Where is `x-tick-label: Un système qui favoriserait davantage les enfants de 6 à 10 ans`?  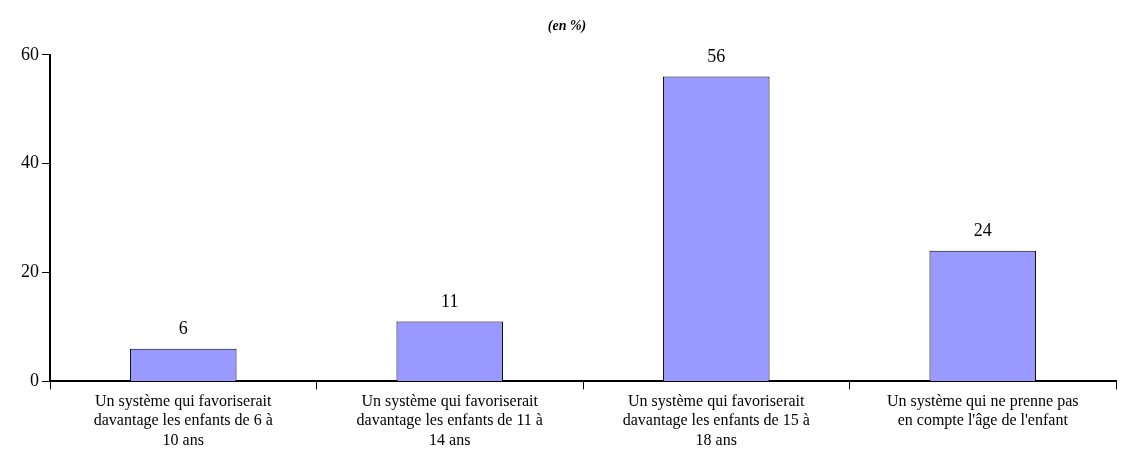 x-tick-label: Un système qui favoriserait davantage les enfants de 6 à 10 ans is located at coordinates (183, 420).